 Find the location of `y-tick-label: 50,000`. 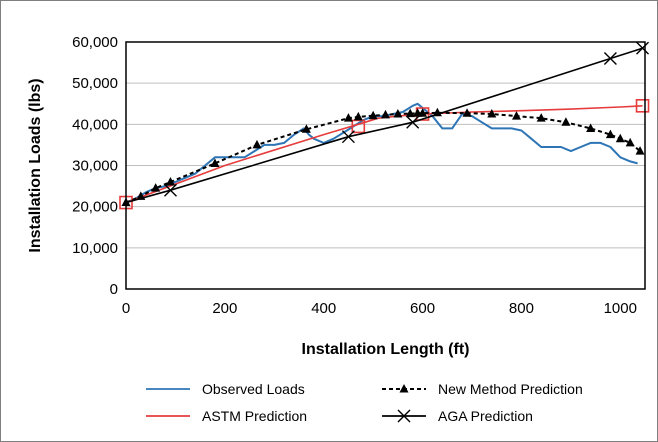

y-tick-label: 50,000 is located at coordinates (95, 83).